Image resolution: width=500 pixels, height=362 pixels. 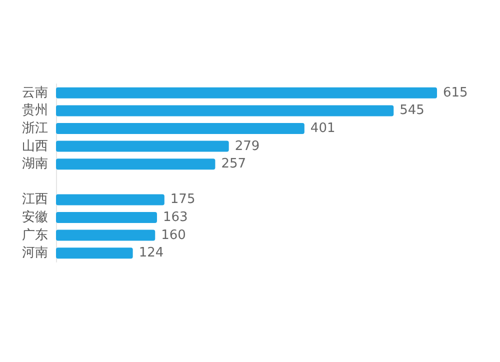 I want to click on y-tick-label: 浙江, so click(x=35, y=128).